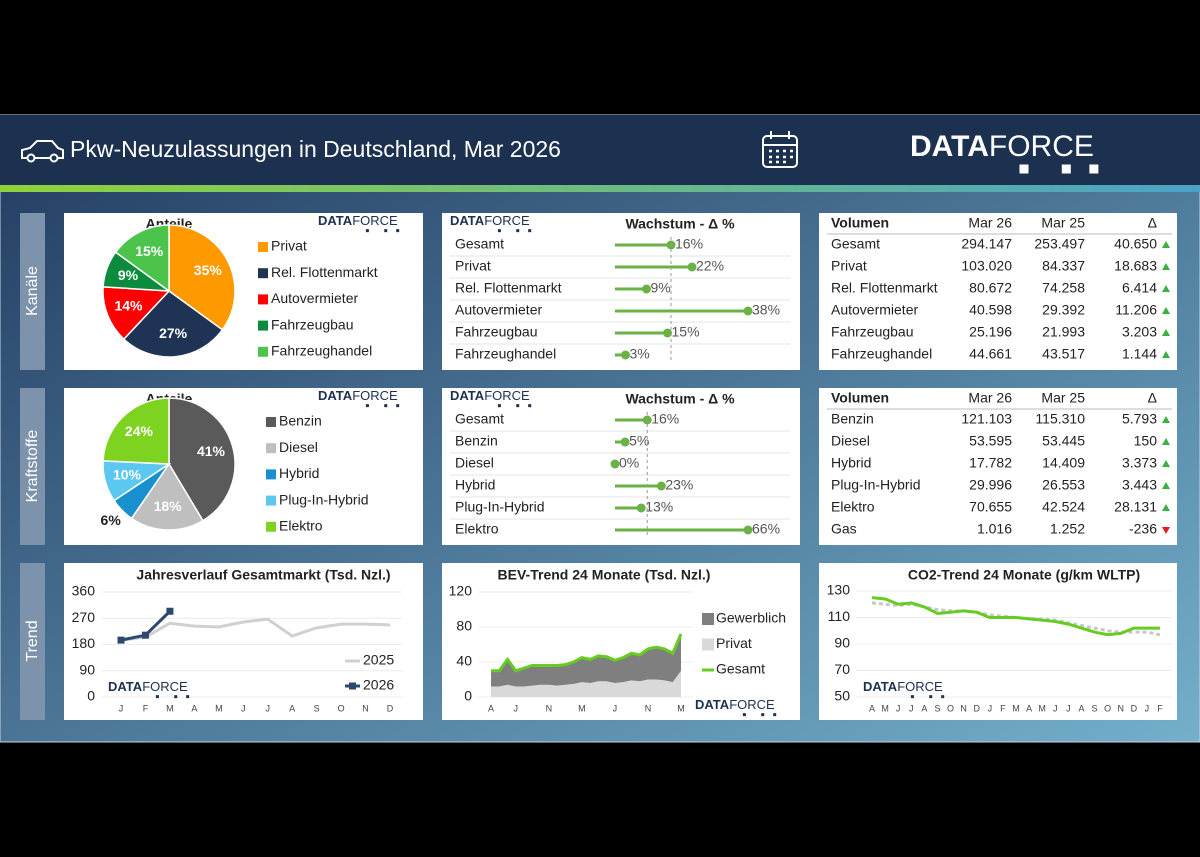 Image resolution: width=1200 pixels, height=857 pixels. What do you see at coordinates (1067, 529) in the screenshot?
I see `table-cell: 1.252` at bounding box center [1067, 529].